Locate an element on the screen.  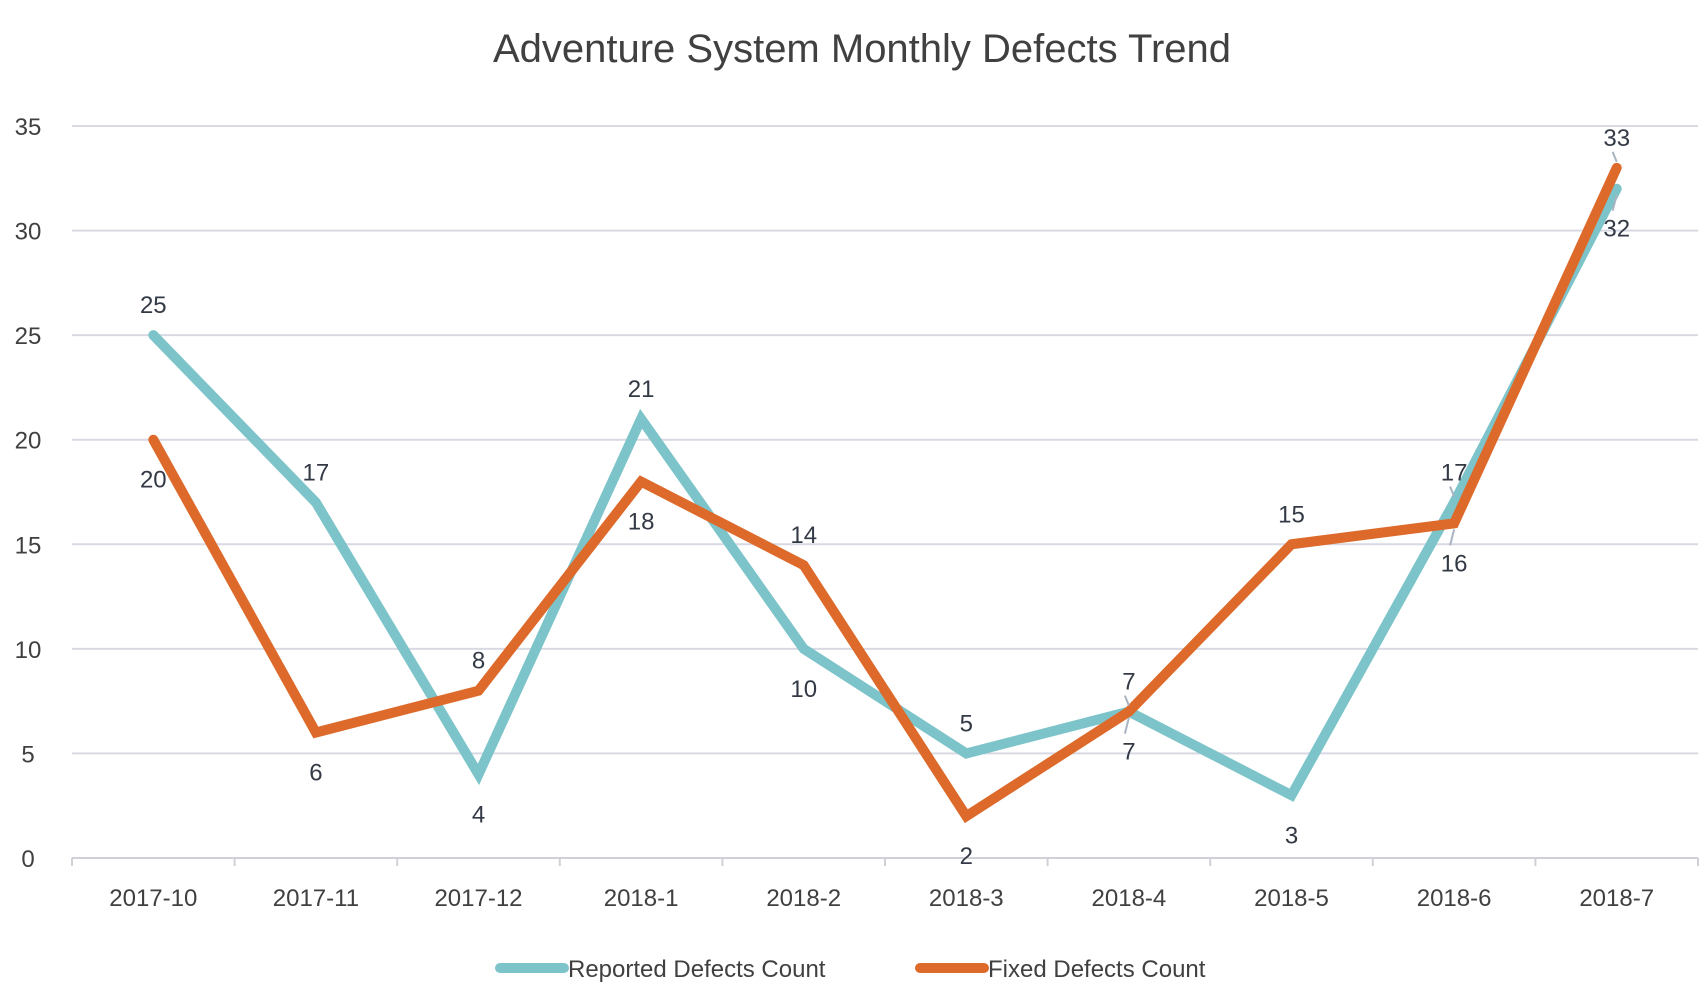
x-tick-label: 2018-4 is located at coordinates (1129, 898).